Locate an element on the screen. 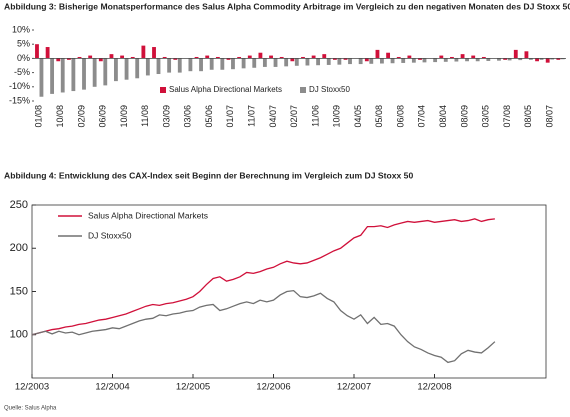 This screenshot has height=417, width=570. x-tick-label: 06/09 is located at coordinates (103, 116).